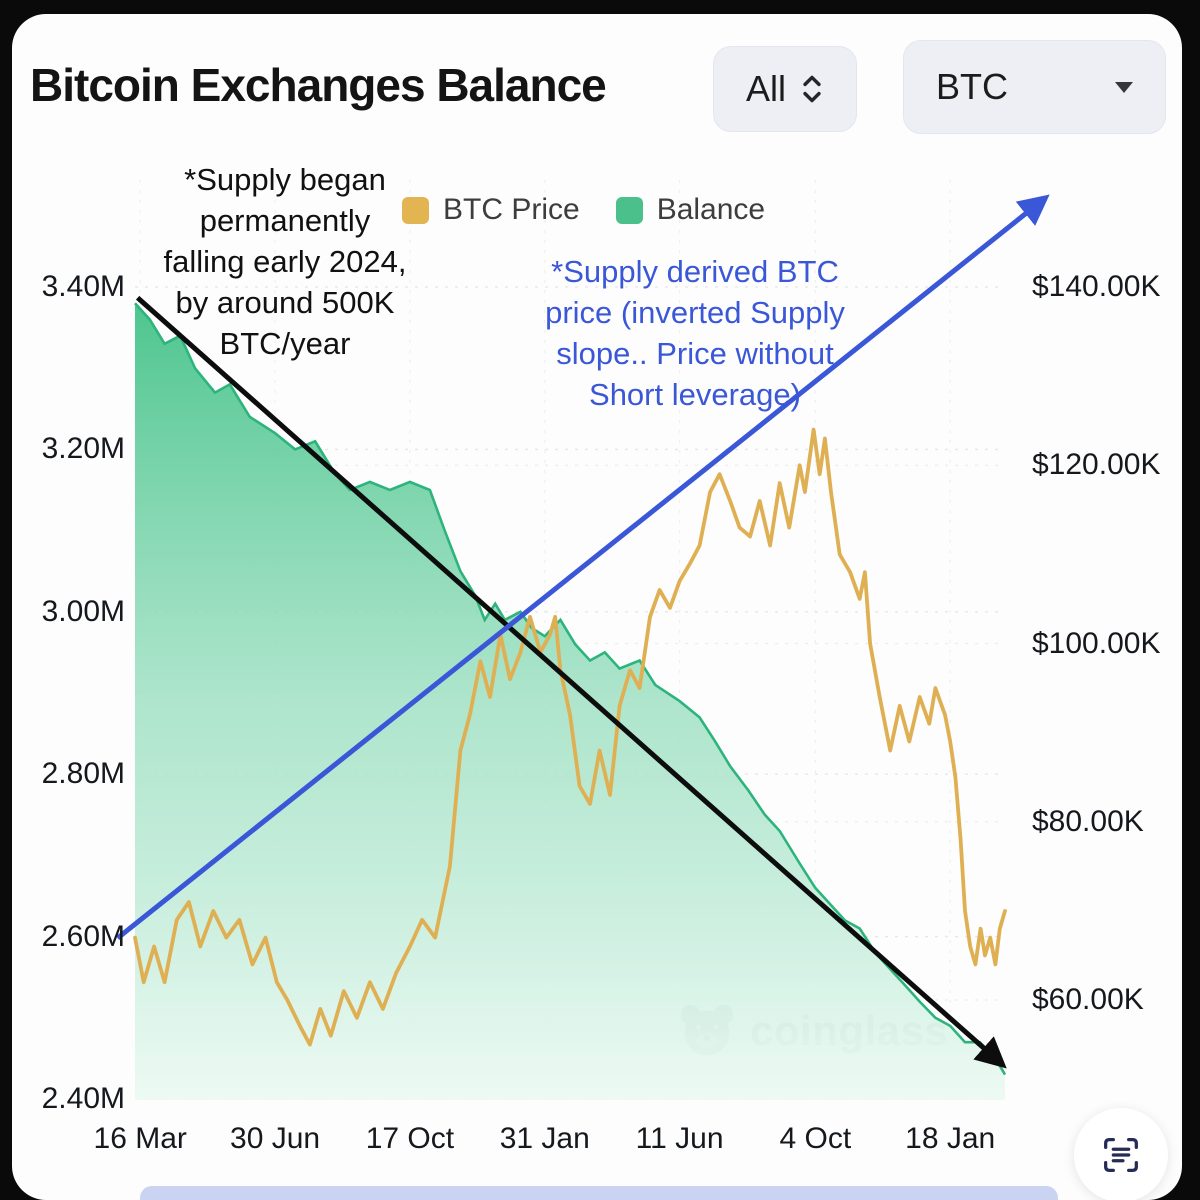  What do you see at coordinates (765, 88) in the screenshot?
I see `time-range-value: All` at bounding box center [765, 88].